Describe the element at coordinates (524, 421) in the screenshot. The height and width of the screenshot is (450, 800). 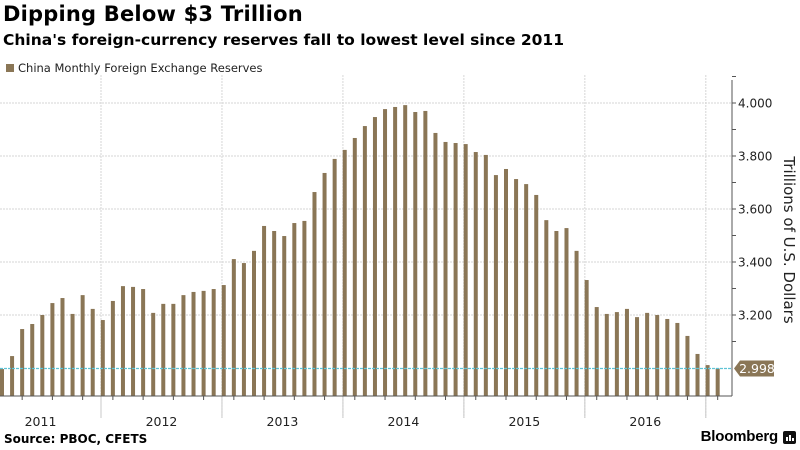
I see `x-year-label: 2015` at that location.